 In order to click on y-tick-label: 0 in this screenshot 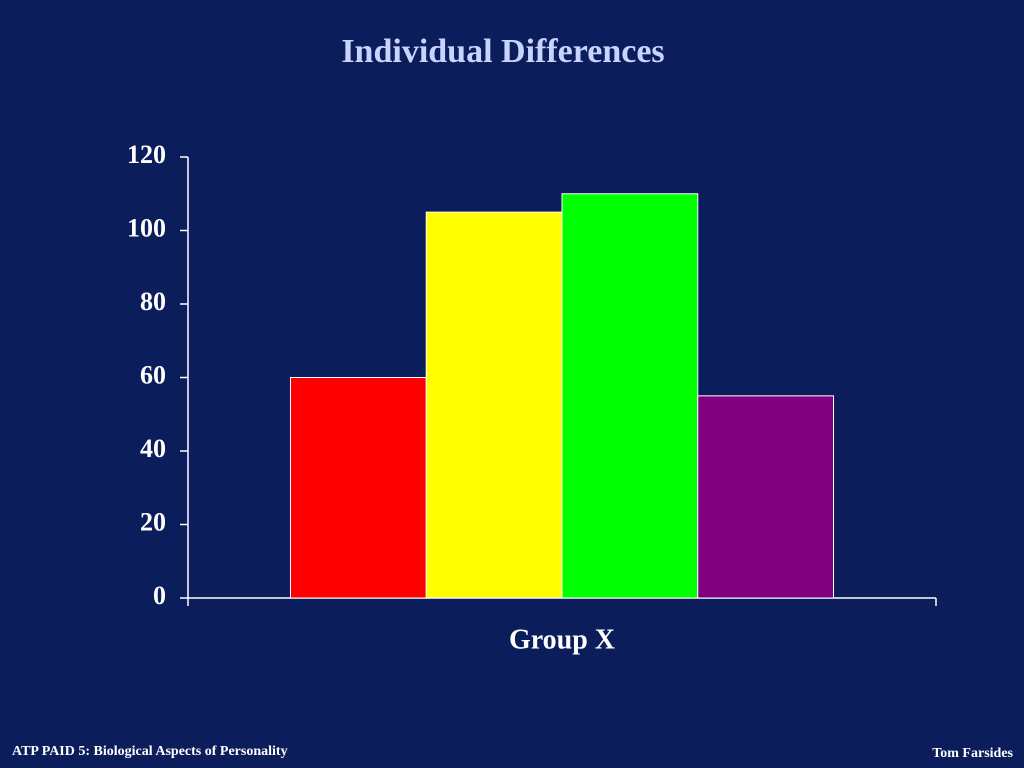, I will do `click(159, 595)`.